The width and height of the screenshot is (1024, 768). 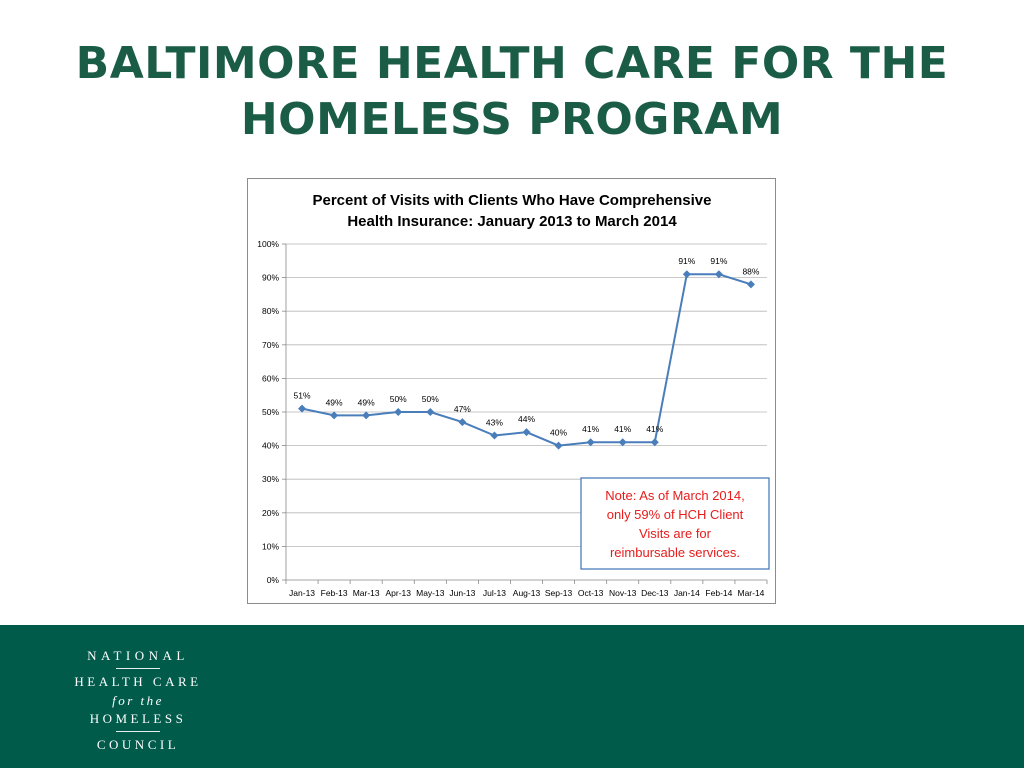 I want to click on y-tick-label: 80%, so click(x=270, y=311).